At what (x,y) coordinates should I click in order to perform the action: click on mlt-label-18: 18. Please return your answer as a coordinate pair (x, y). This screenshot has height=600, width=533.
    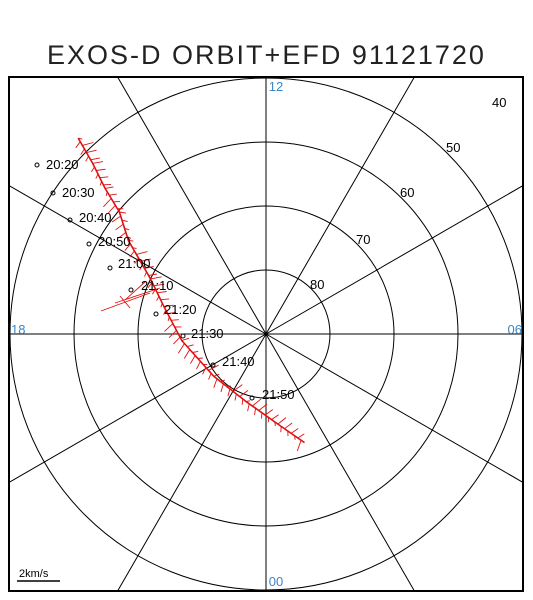
    Looking at the image, I should click on (18, 329).